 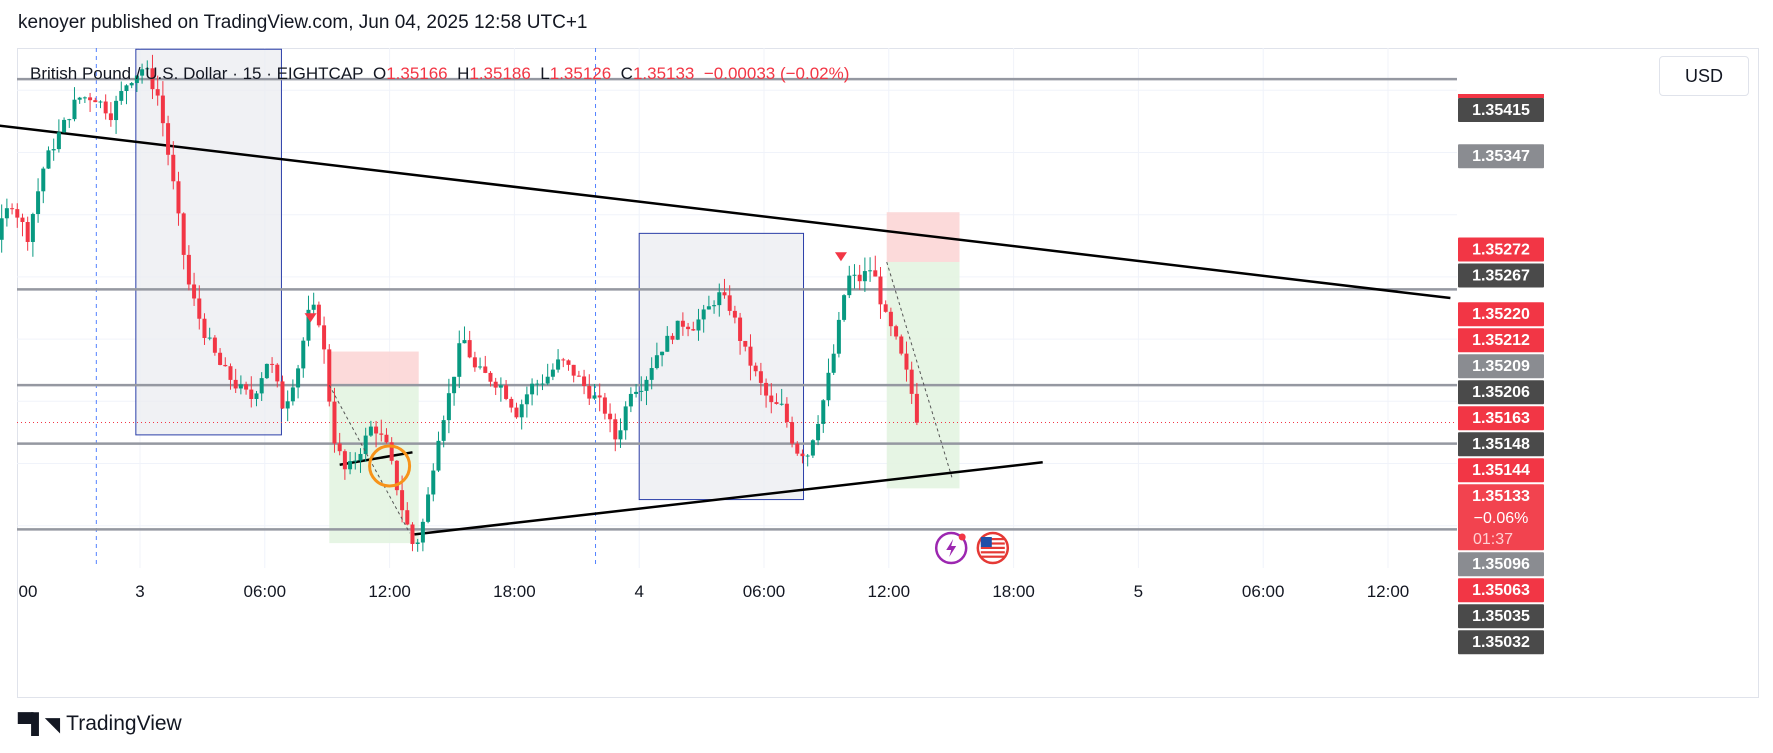 I want to click on time-axis-label: 12:00, so click(x=889, y=591).